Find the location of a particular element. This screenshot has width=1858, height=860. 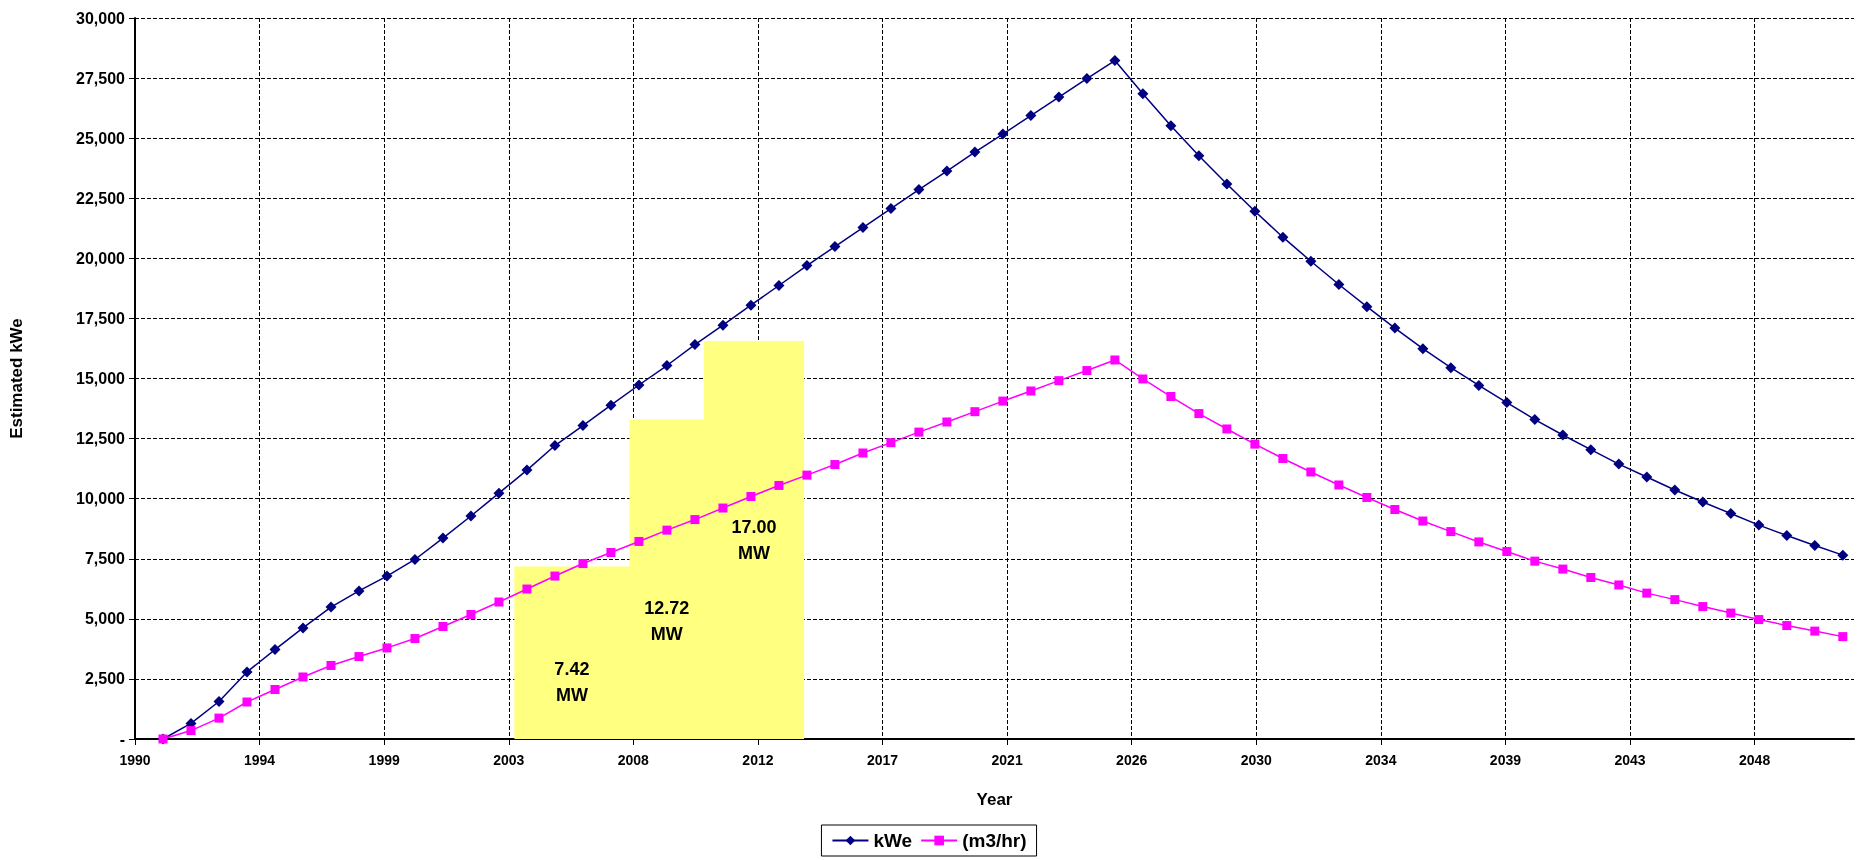

y-tick-label: 20,000 is located at coordinates (101, 258).